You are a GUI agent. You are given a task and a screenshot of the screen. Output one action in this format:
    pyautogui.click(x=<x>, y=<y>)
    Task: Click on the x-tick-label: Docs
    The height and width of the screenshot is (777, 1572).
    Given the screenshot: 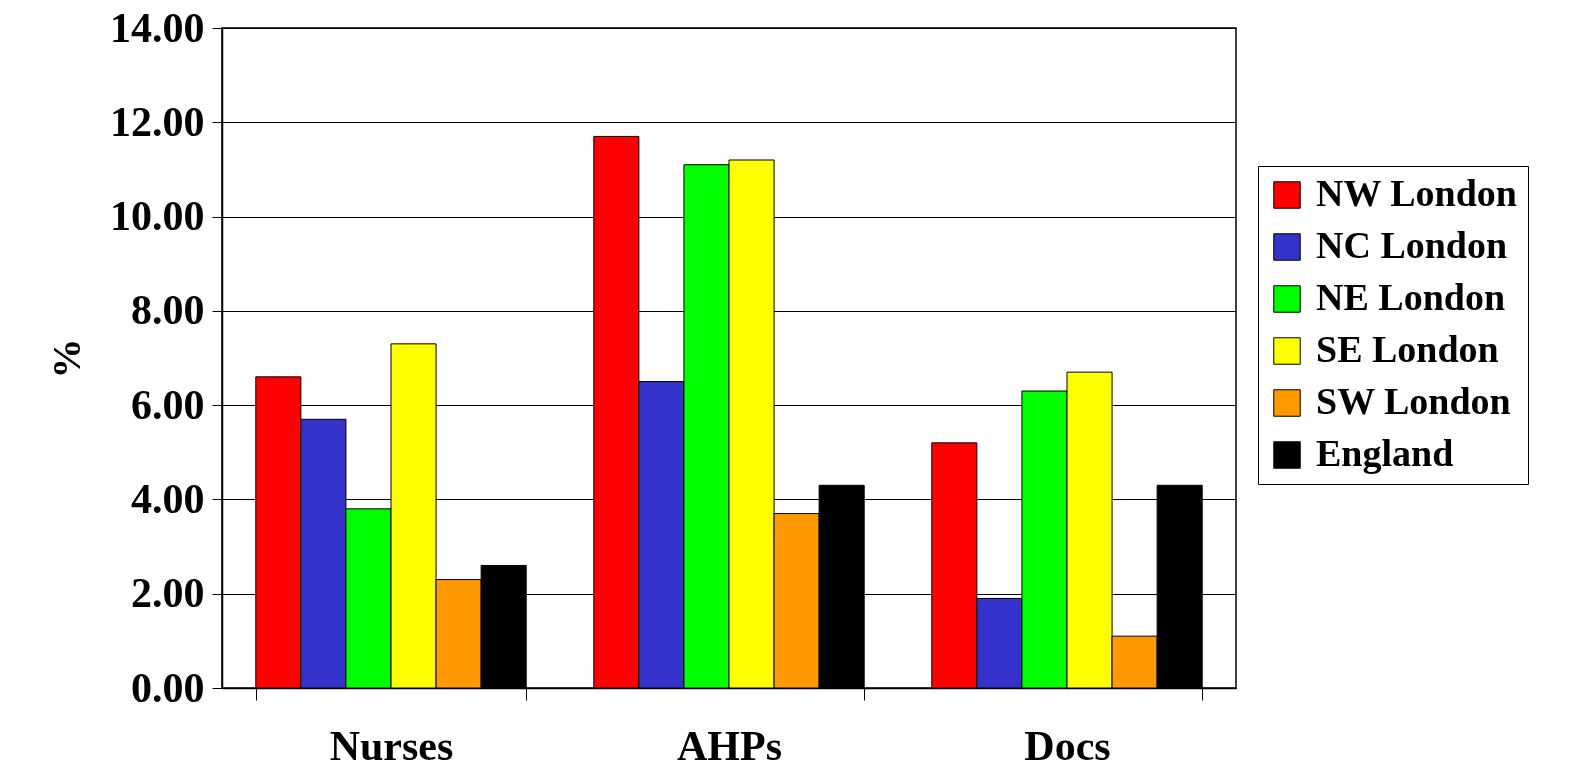 What is the action you would take?
    pyautogui.click(x=1067, y=745)
    